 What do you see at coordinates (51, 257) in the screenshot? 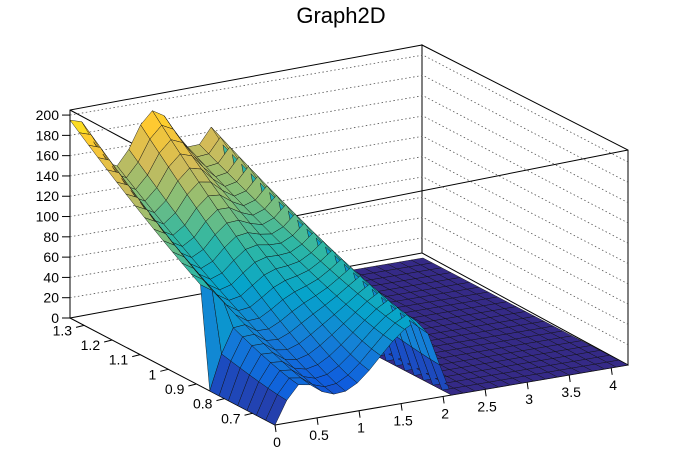
I see `z-tick-label: 60` at bounding box center [51, 257].